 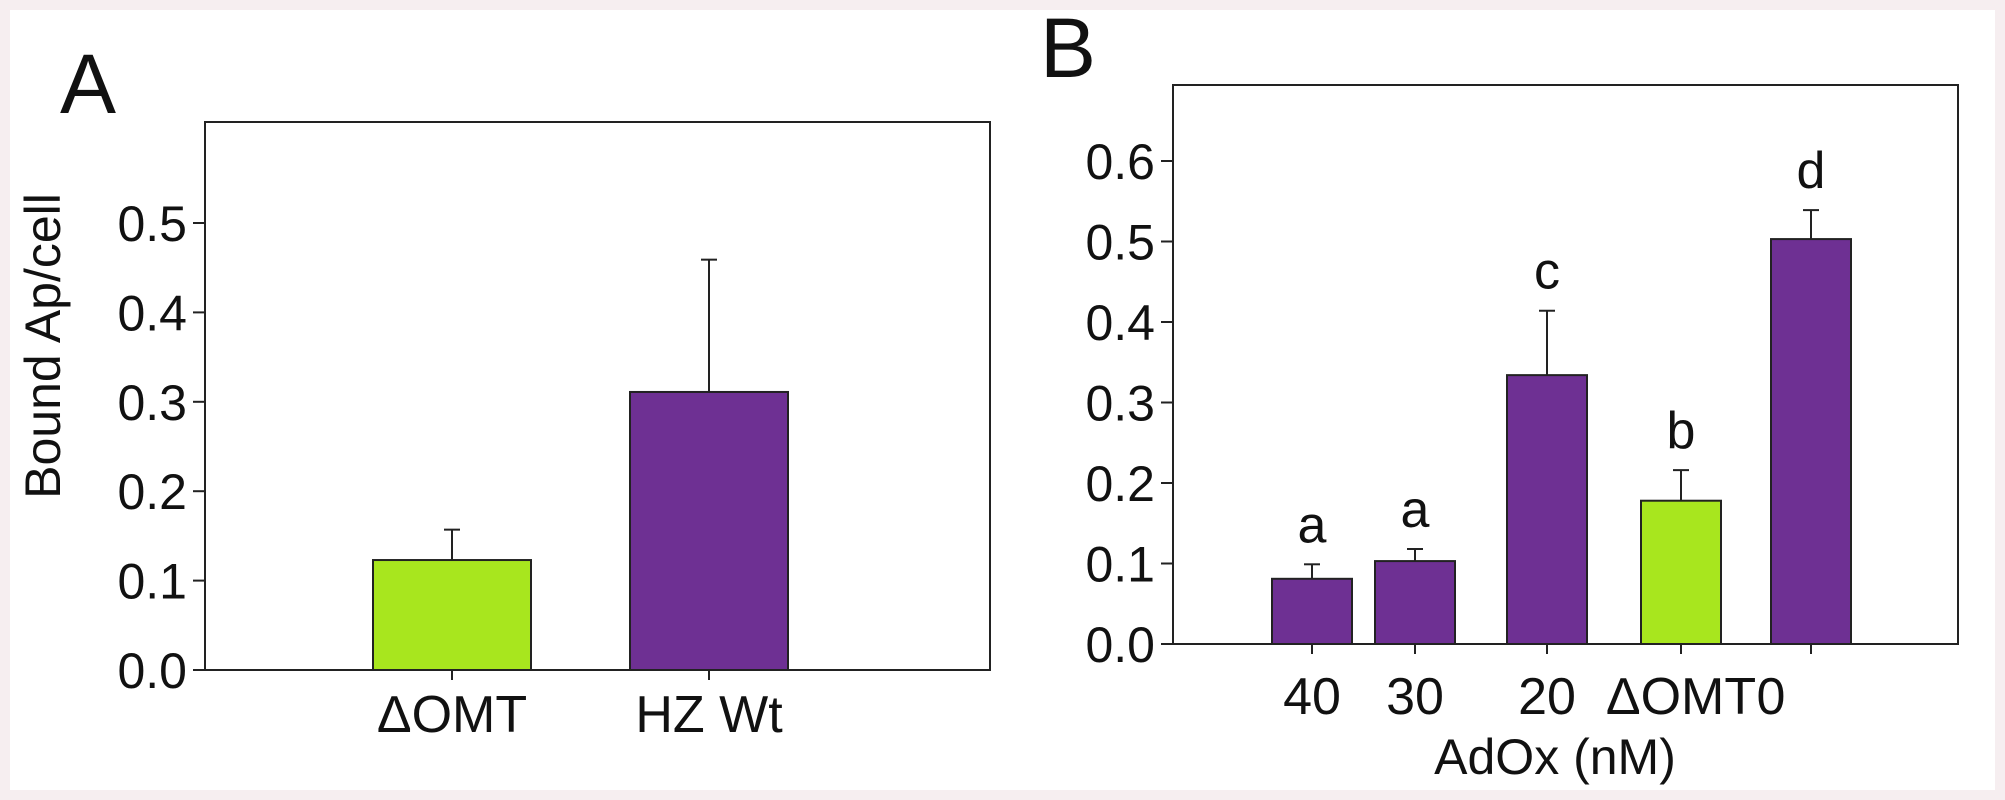 What do you see at coordinates (1811, 171) in the screenshot?
I see `significance-label: d` at bounding box center [1811, 171].